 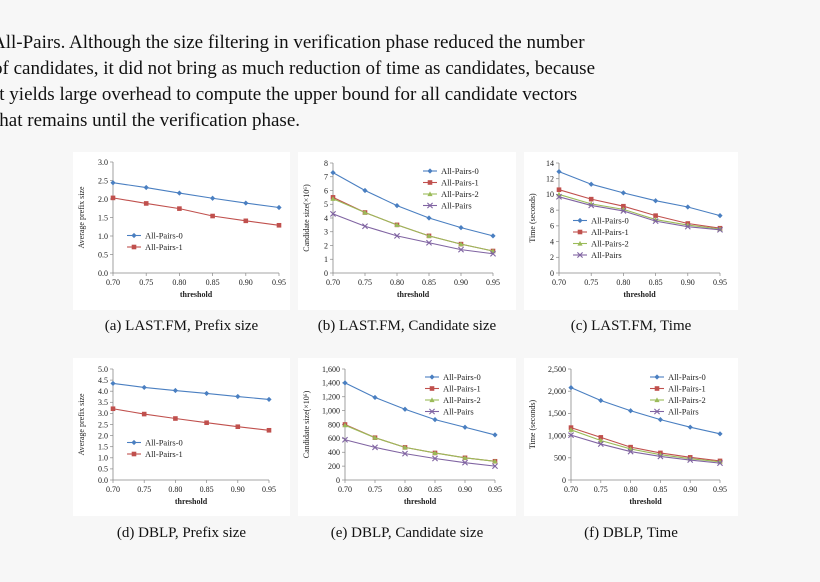 I want to click on y-tick-label: 1,200, so click(x=331, y=397).